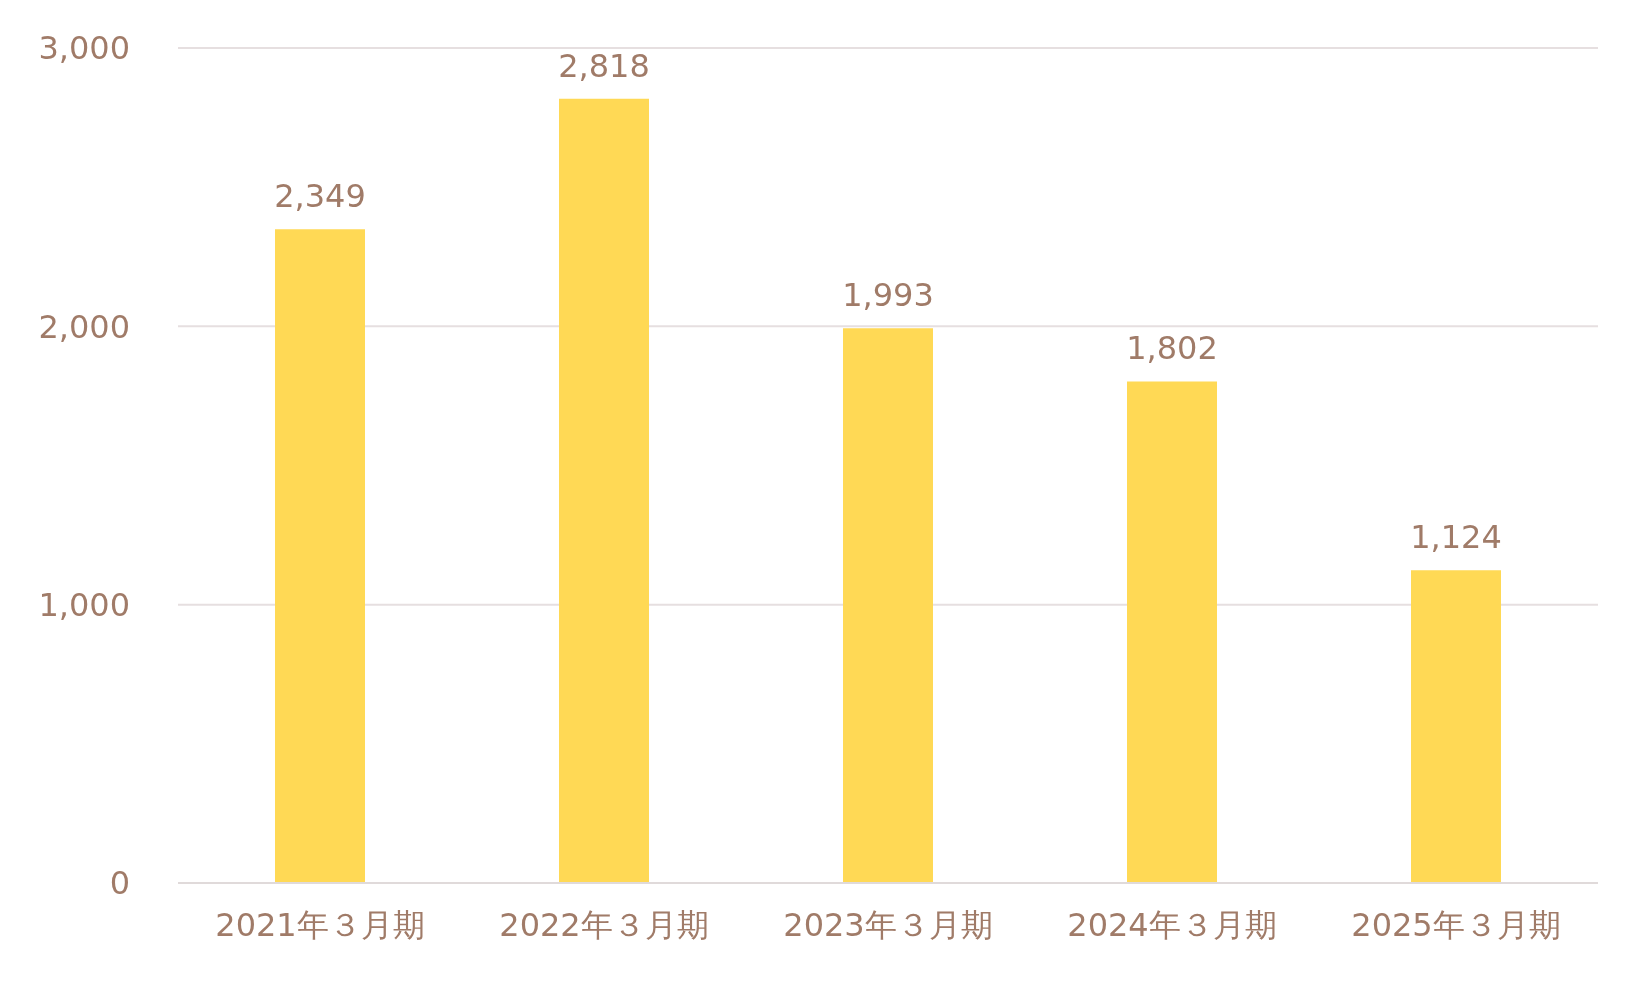 This screenshot has width=1650, height=990. I want to click on y-tick-label: 2,000, so click(84, 326).